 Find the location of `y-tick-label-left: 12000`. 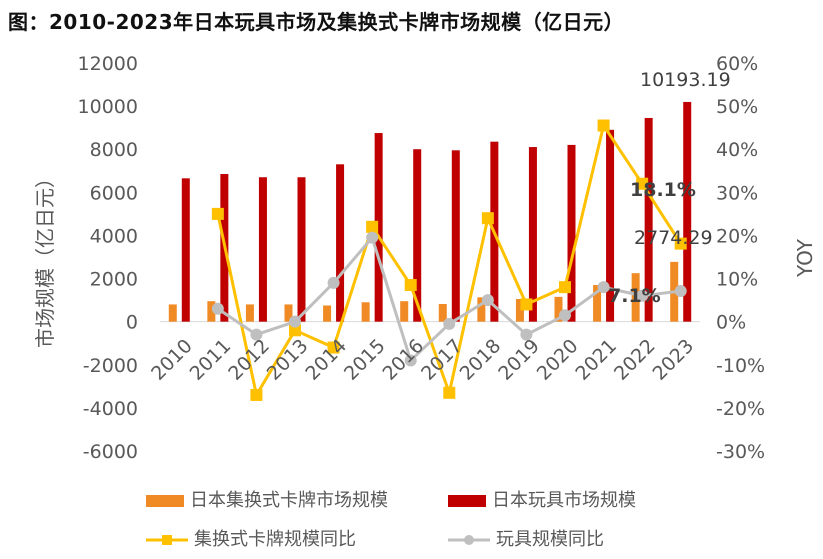

y-tick-label-left: 12000 is located at coordinates (108, 64).